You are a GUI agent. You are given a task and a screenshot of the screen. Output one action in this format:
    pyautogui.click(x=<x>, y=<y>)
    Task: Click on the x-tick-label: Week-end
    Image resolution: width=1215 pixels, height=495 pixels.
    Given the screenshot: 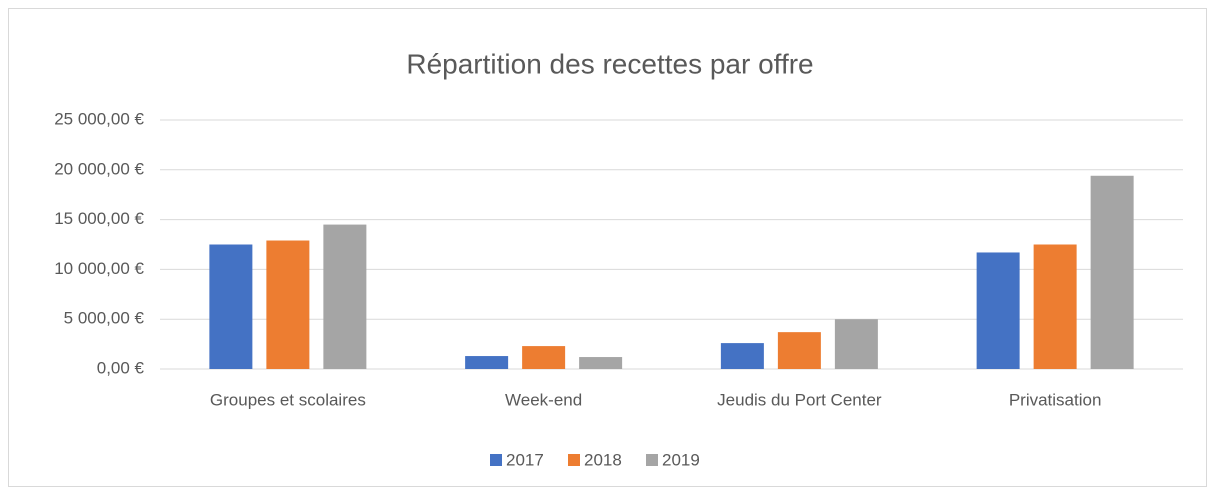 What is the action you would take?
    pyautogui.click(x=543, y=399)
    